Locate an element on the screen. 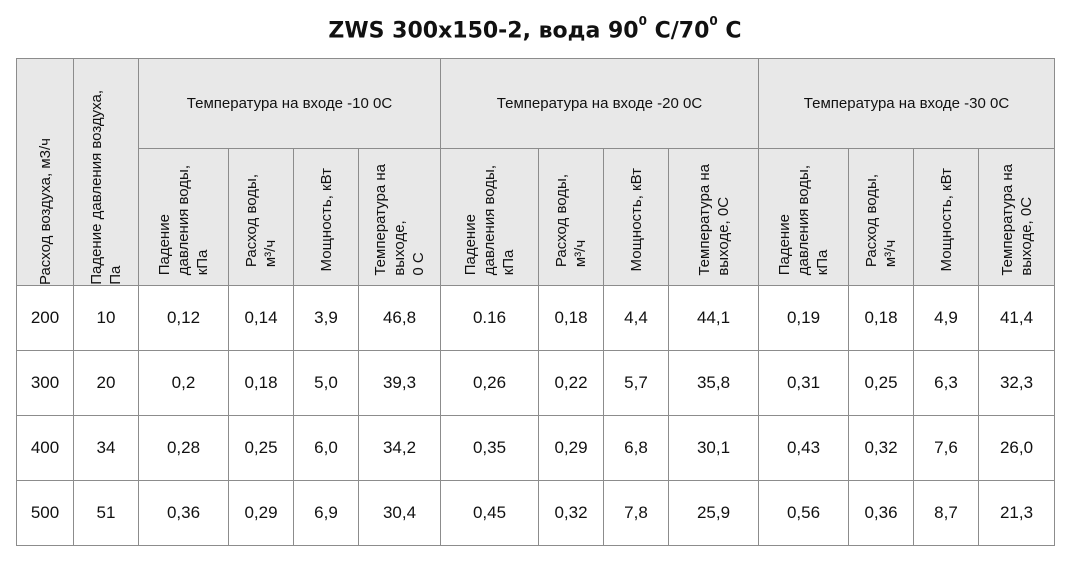 The image size is (1070, 565). header-air-pressure: Падение давления воздуха, Па is located at coordinates (106, 172).